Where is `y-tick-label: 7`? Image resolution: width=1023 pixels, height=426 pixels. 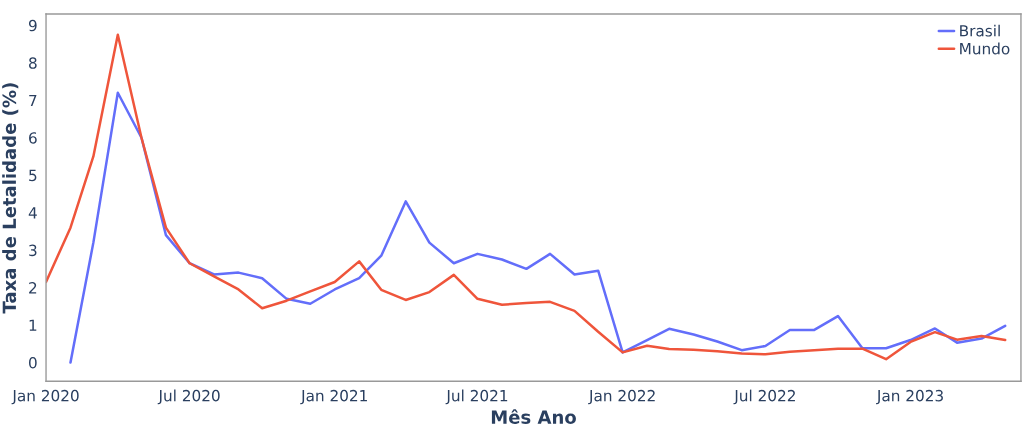 y-tick-label: 7 is located at coordinates (33, 100).